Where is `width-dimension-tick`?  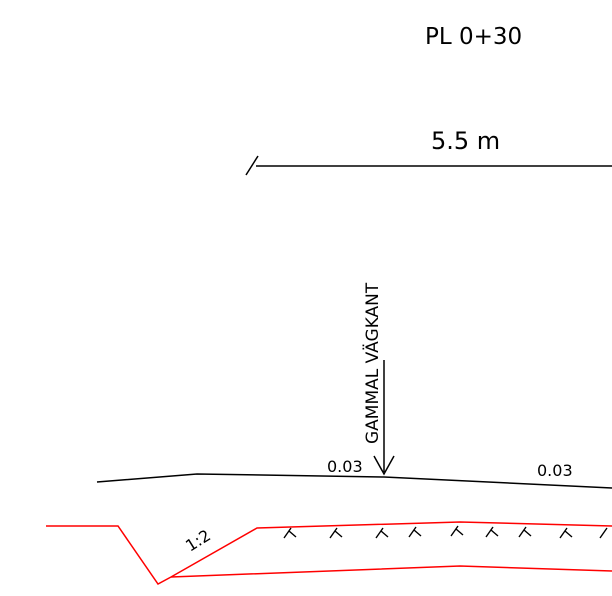 width-dimension-tick is located at coordinates (252, 165).